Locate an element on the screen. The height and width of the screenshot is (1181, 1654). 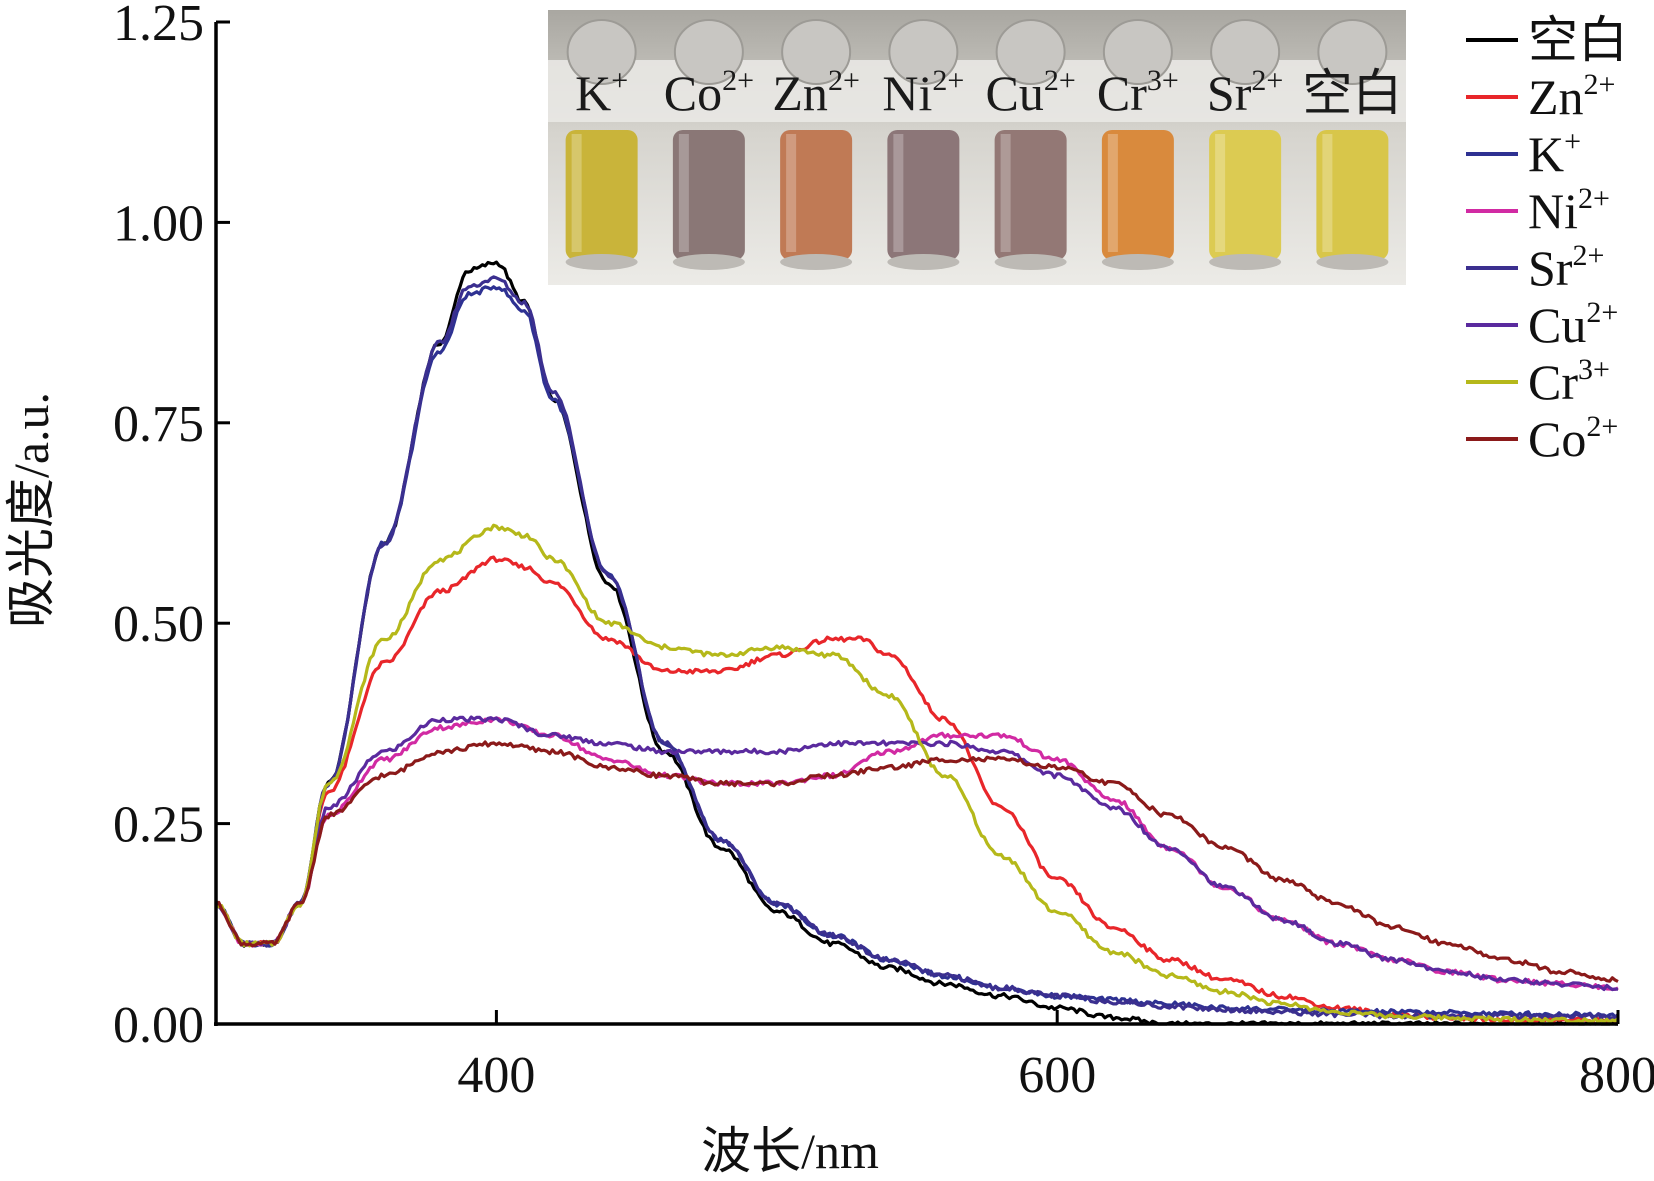
legend-label: Cr3+ is located at coordinates (1569, 381).